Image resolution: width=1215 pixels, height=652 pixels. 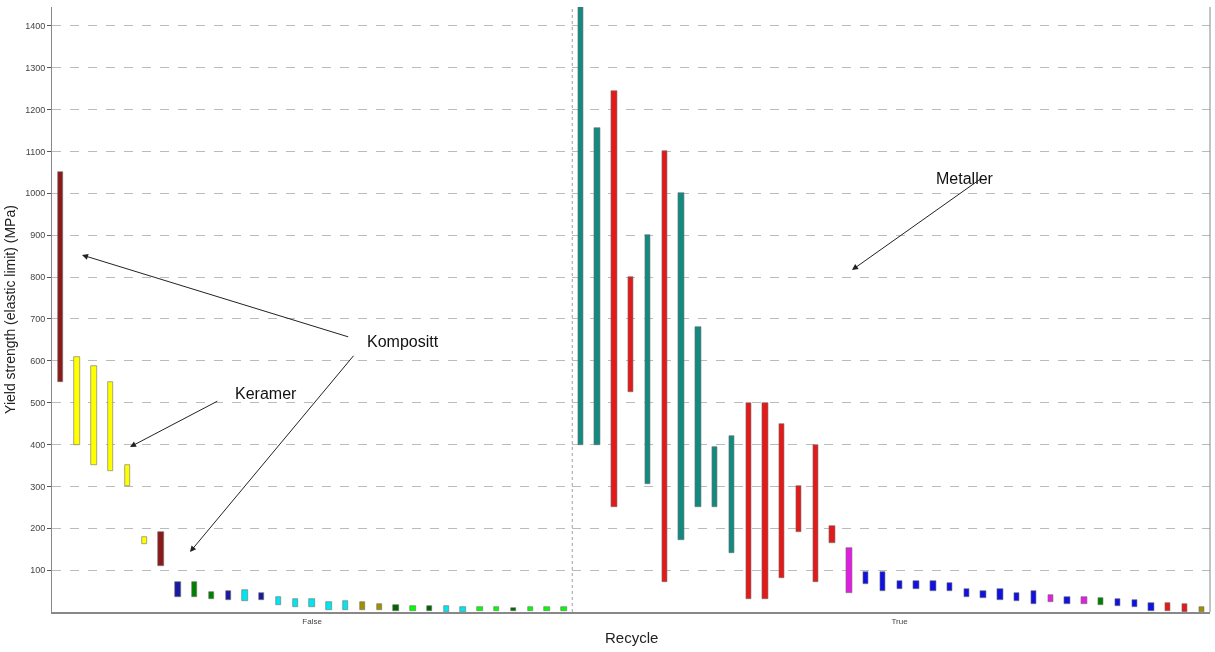 I want to click on y-tick-label: 1200, so click(x=35, y=109).